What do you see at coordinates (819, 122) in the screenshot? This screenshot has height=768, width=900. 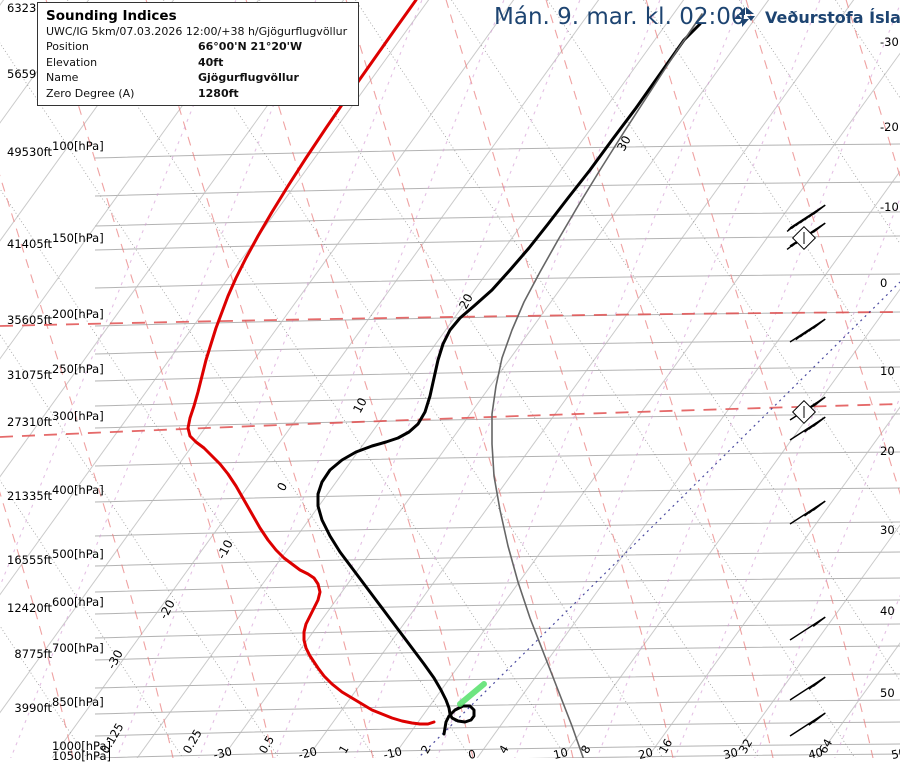 I see `dry-adiabat-line` at bounding box center [819, 122].